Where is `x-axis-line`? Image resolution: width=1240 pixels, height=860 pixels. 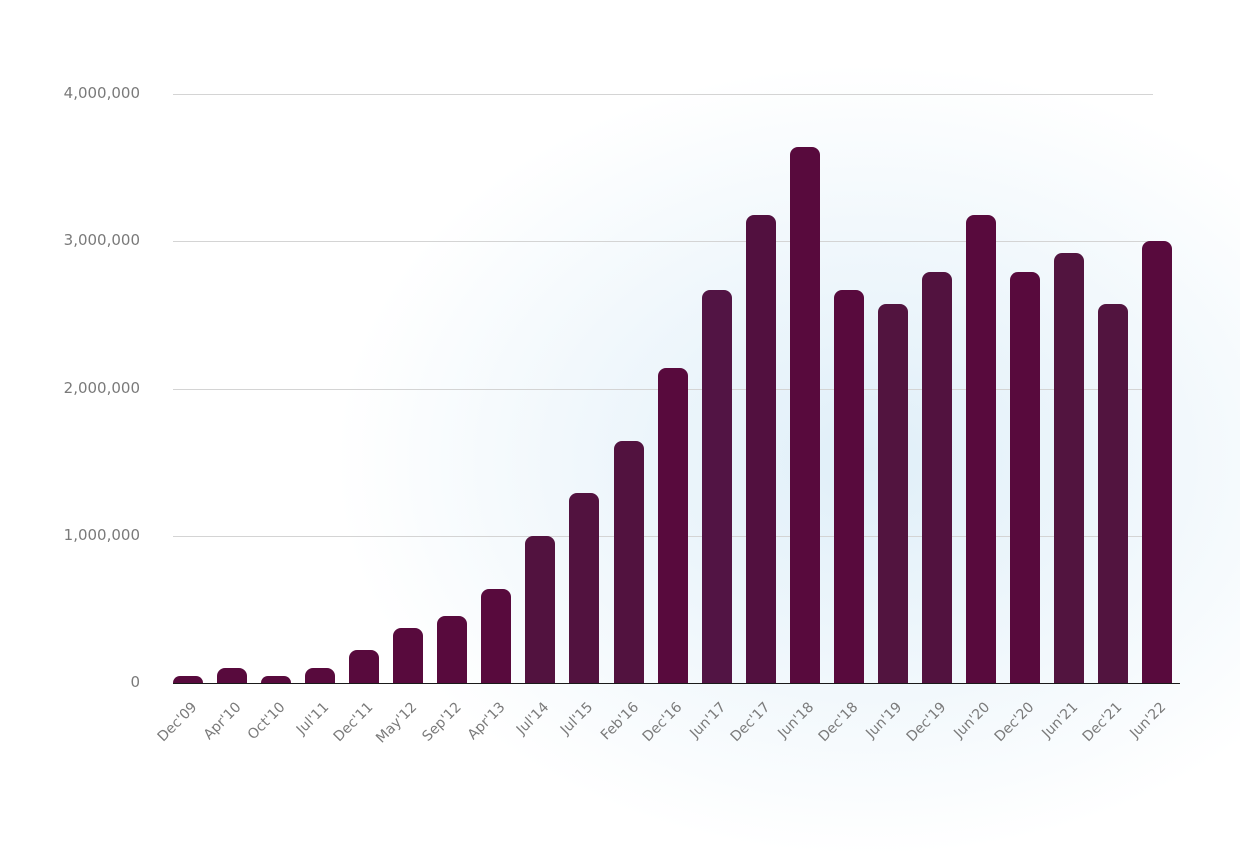 x-axis-line is located at coordinates (676, 683).